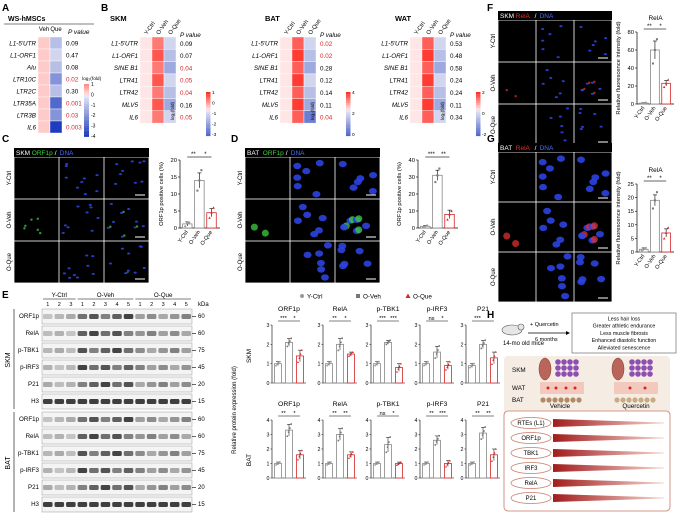 The image size is (685, 516). What do you see at coordinates (56, 127) in the screenshot?
I see `heat-cell-que` at bounding box center [56, 127].